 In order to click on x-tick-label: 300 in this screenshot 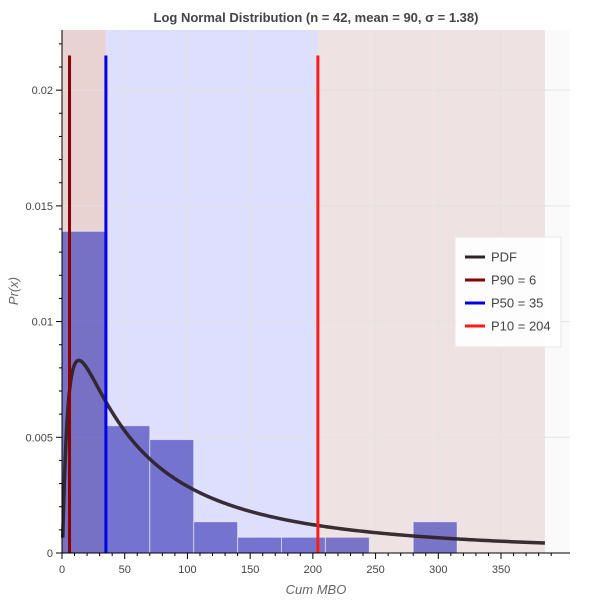, I will do `click(438, 570)`.